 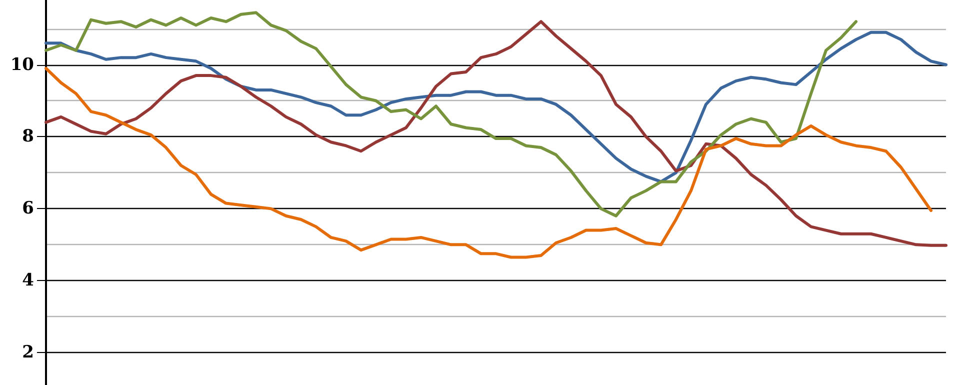 I want to click on y-tick-label: 10, so click(x=22, y=64).